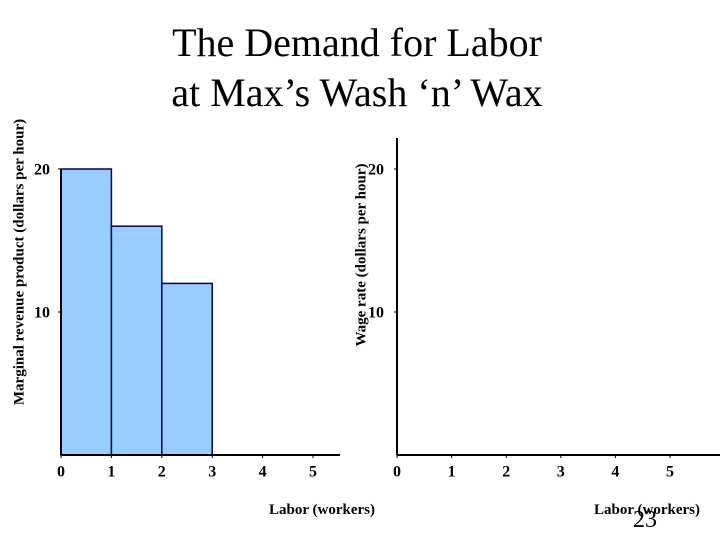 Image resolution: width=720 pixels, height=540 pixels. What do you see at coordinates (356, 92) in the screenshot?
I see `title-line: at Max’s Wash ‘n’ Wax` at bounding box center [356, 92].